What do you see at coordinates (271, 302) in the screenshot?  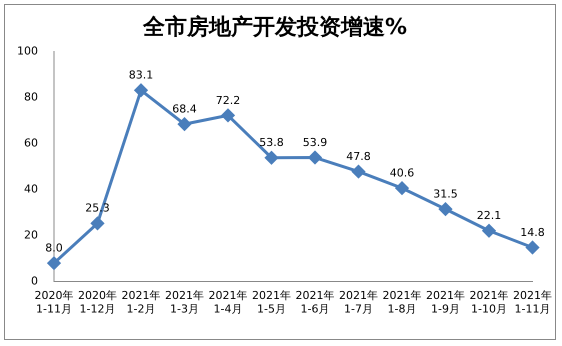 I see `x-tick-label: 2021年 1-5月` at bounding box center [271, 302].